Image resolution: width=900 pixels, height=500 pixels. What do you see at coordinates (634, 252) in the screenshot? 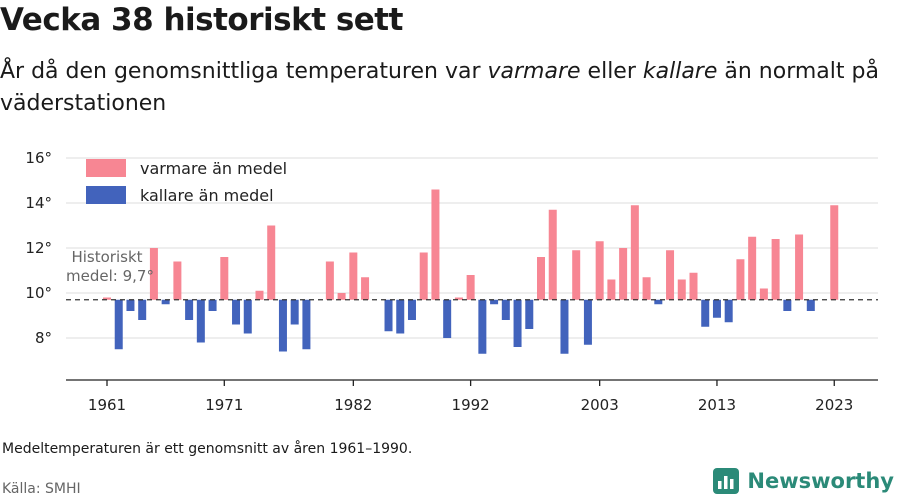
I see `bar-2006` at bounding box center [634, 252].